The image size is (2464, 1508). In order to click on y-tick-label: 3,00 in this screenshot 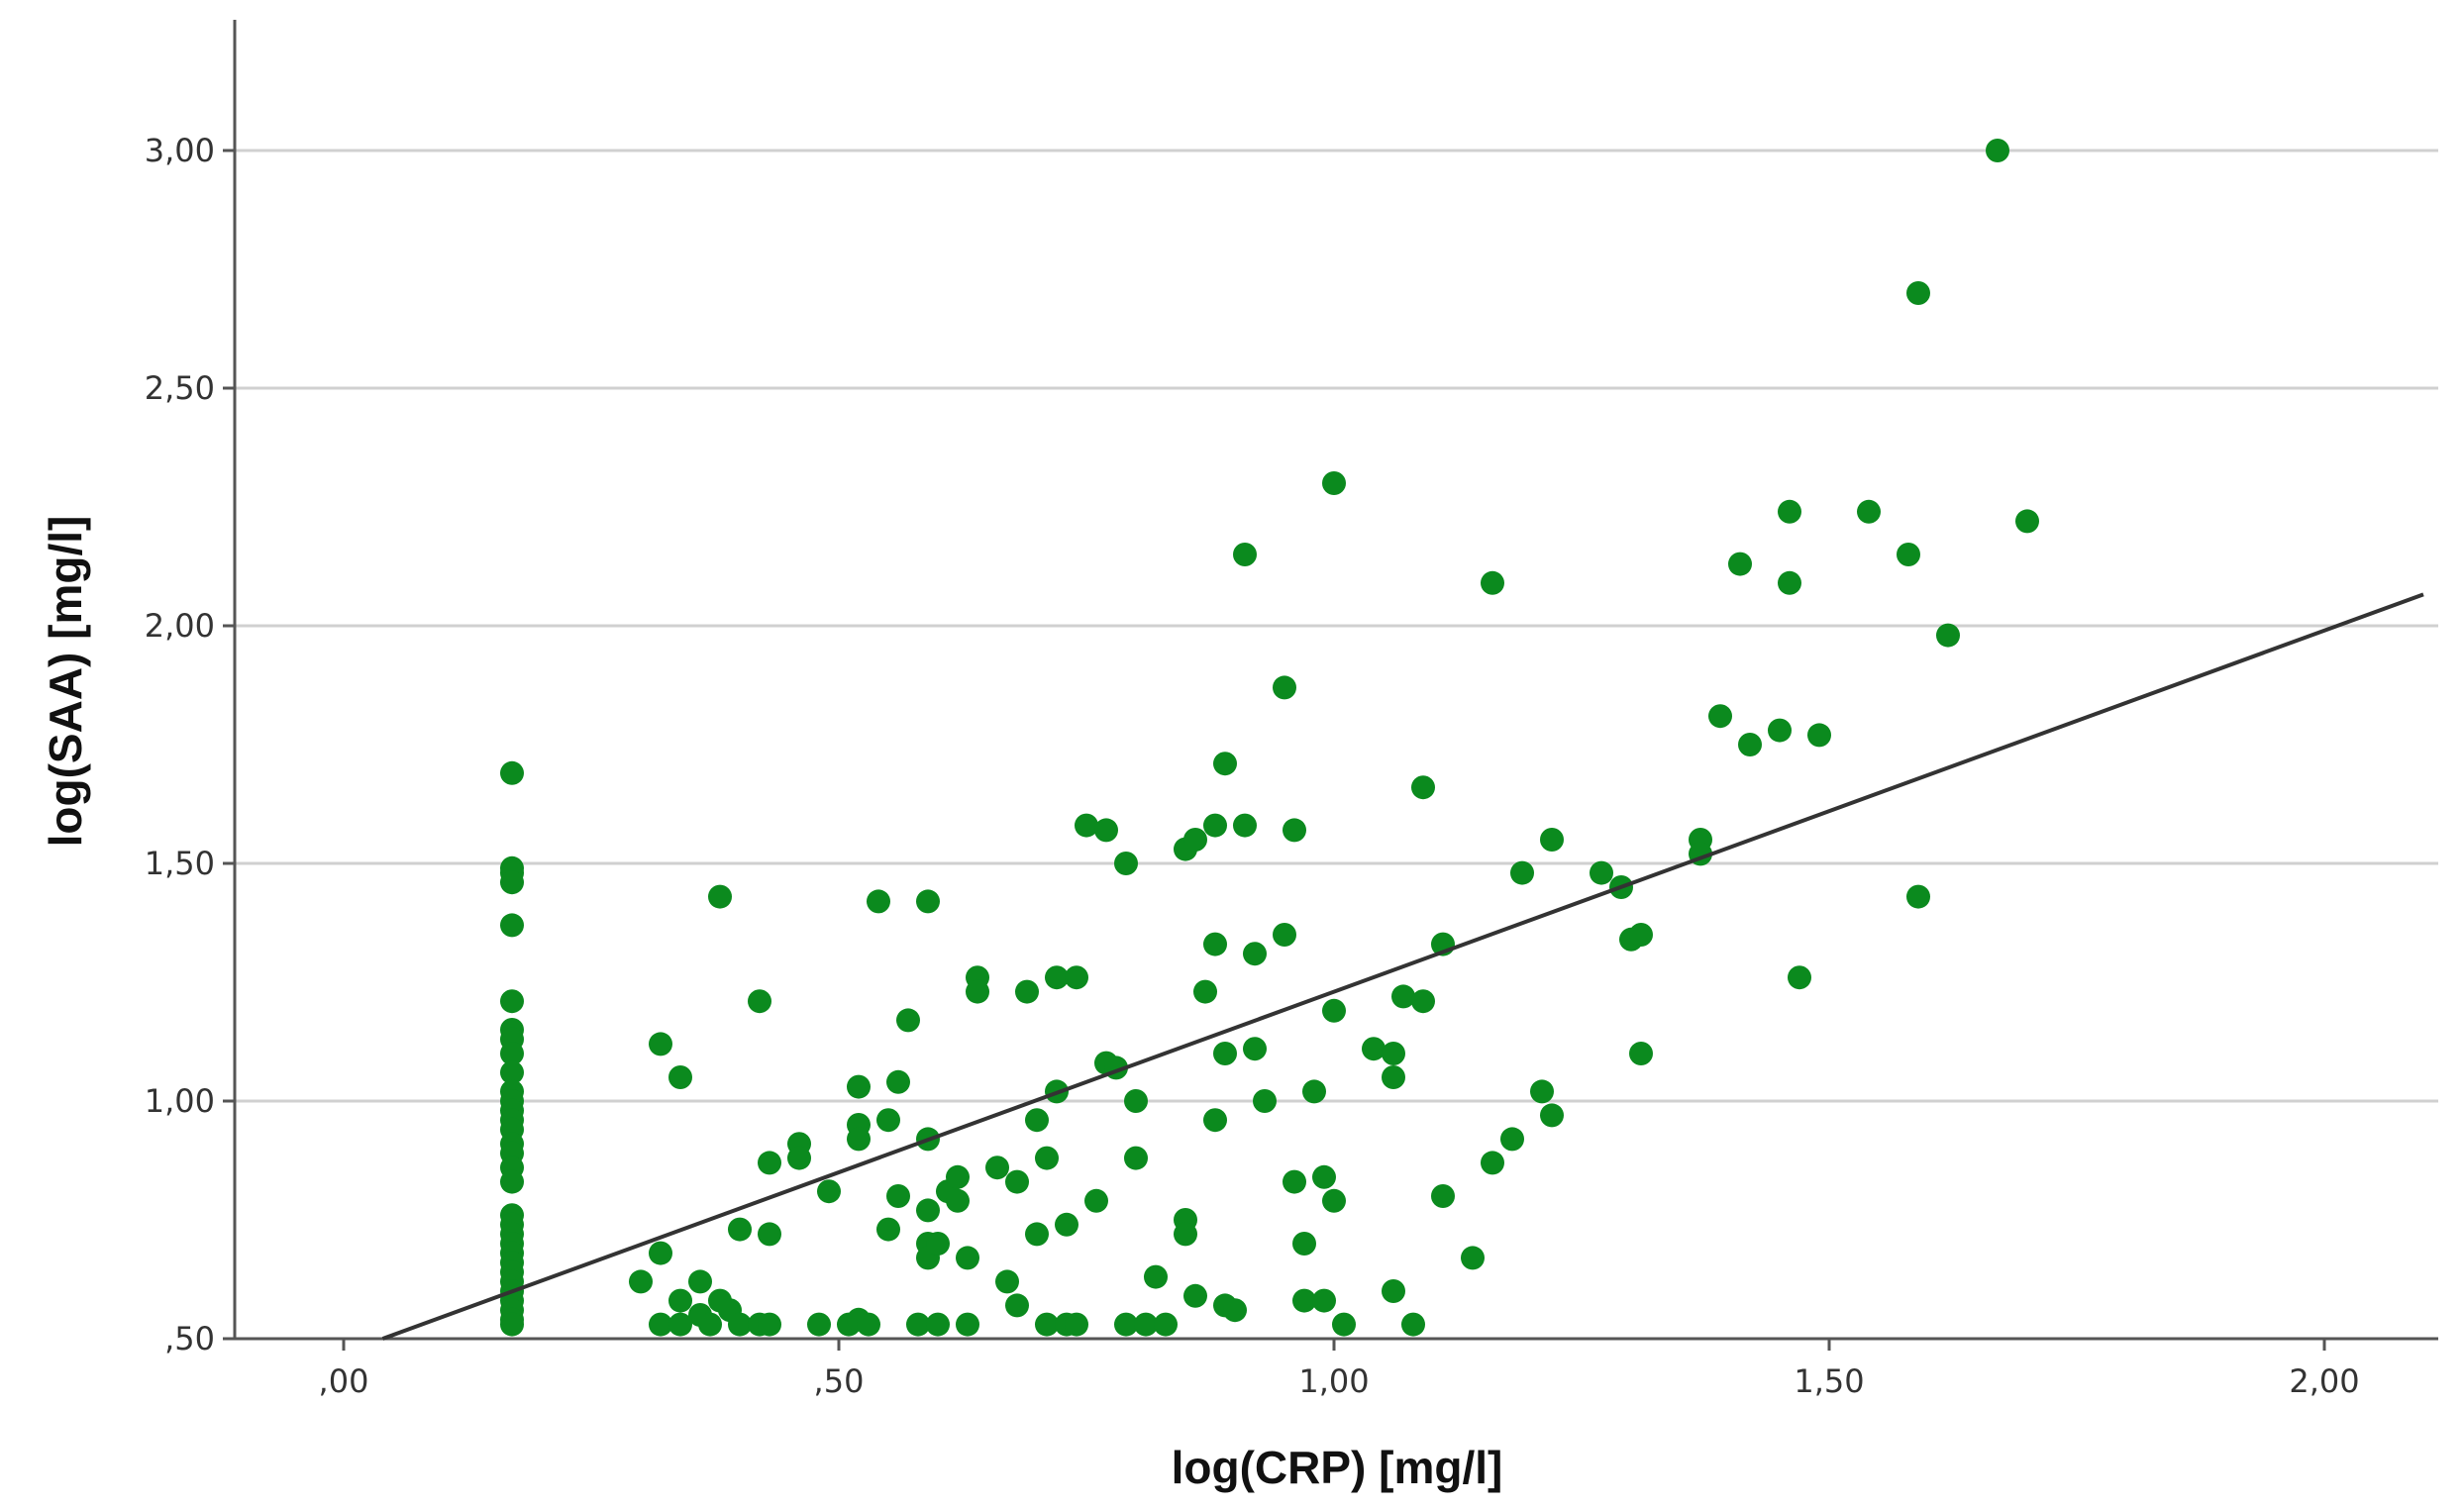, I will do `click(180, 150)`.